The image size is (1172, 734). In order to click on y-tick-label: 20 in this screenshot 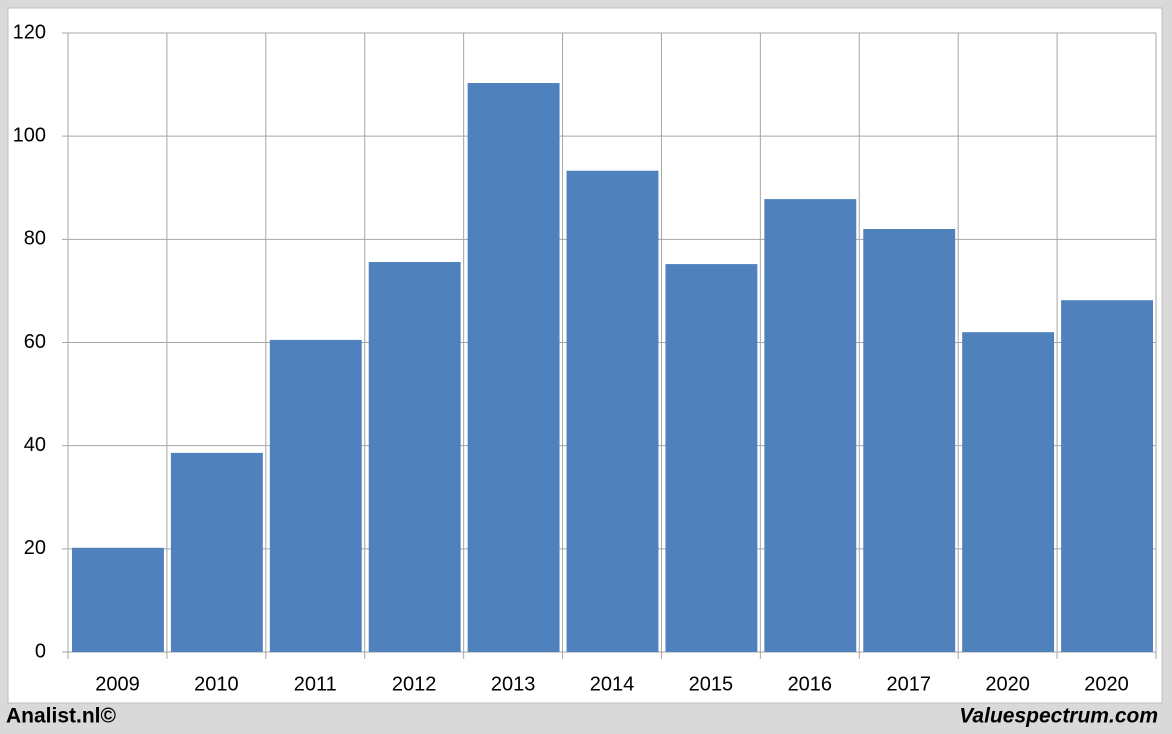, I will do `click(35, 548)`.